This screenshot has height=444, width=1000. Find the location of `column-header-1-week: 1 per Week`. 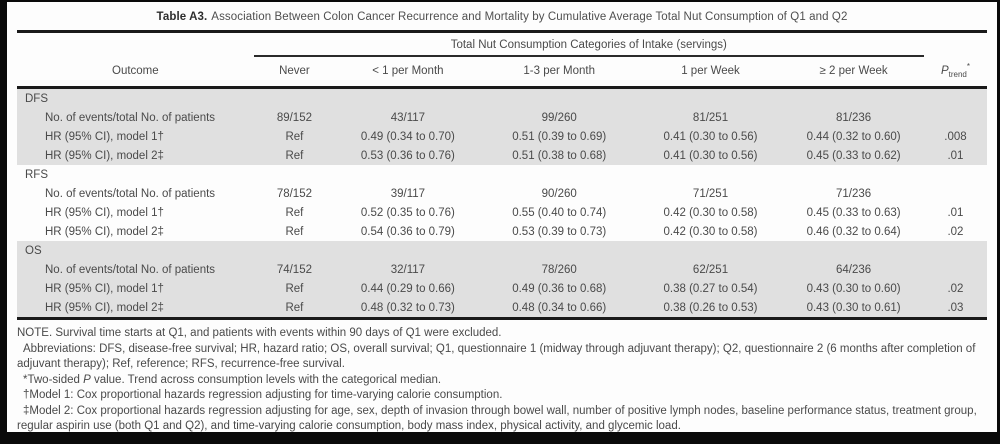

column-header-1-week: 1 per Week is located at coordinates (710, 73).